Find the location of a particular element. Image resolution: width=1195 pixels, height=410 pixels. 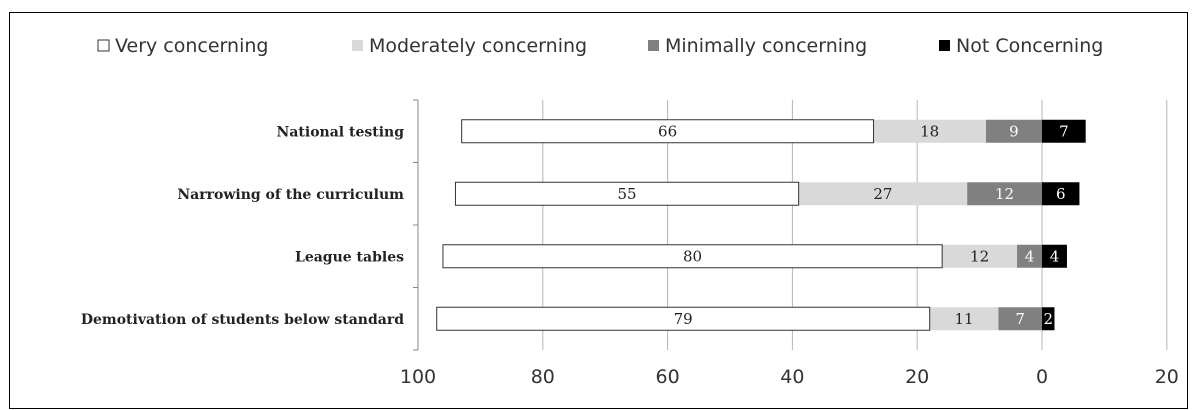

data-label-minimally-concerning: 12 is located at coordinates (1004, 194).